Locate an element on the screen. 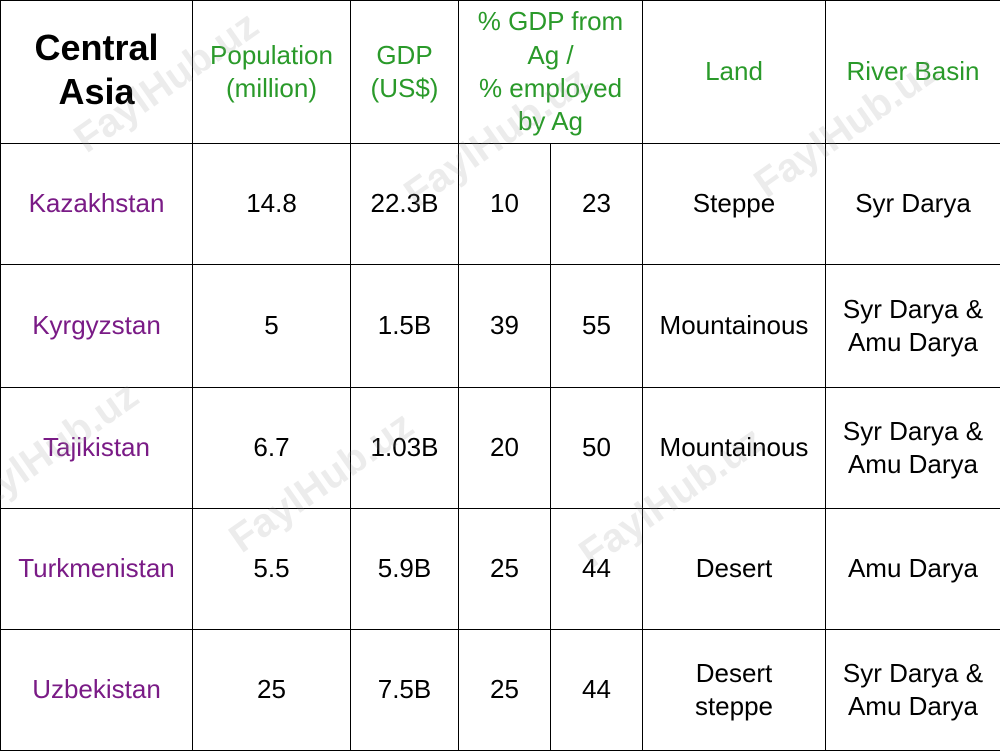 This screenshot has width=1000, height=751. gdp-cell: 7.5B is located at coordinates (405, 690).